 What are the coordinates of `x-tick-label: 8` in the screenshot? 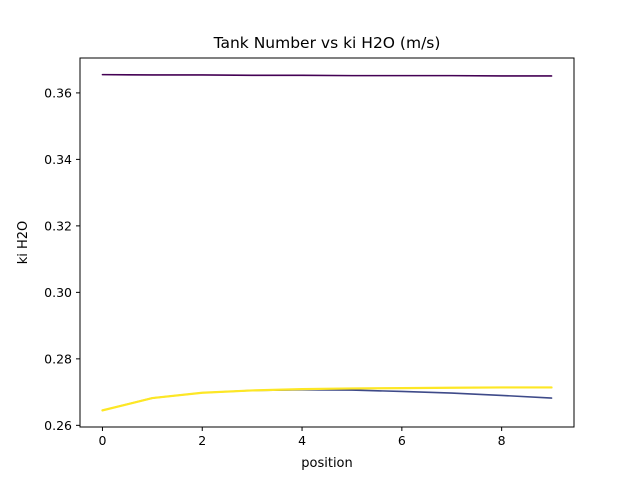 It's located at (502, 440).